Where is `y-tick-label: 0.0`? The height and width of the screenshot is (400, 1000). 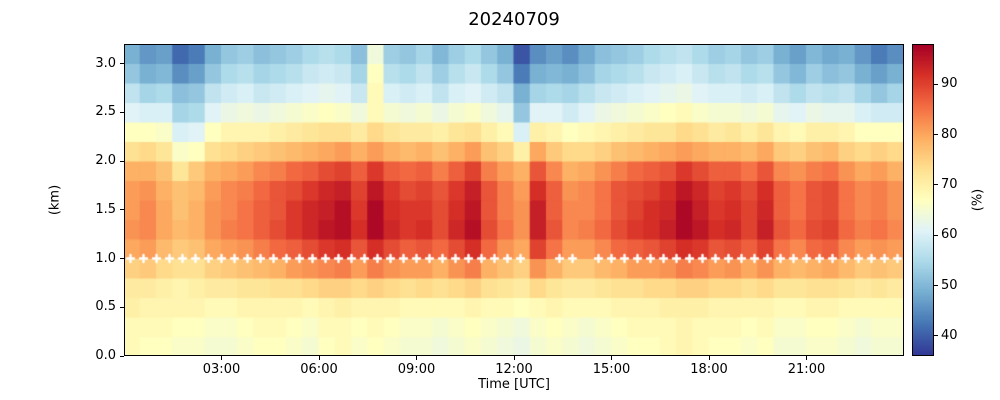
y-tick-label: 0.0 is located at coordinates (105, 355).